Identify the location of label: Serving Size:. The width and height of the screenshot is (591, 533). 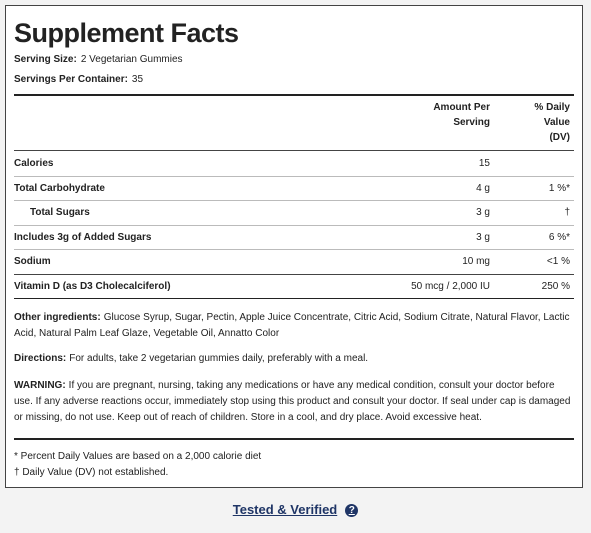
(45, 59).